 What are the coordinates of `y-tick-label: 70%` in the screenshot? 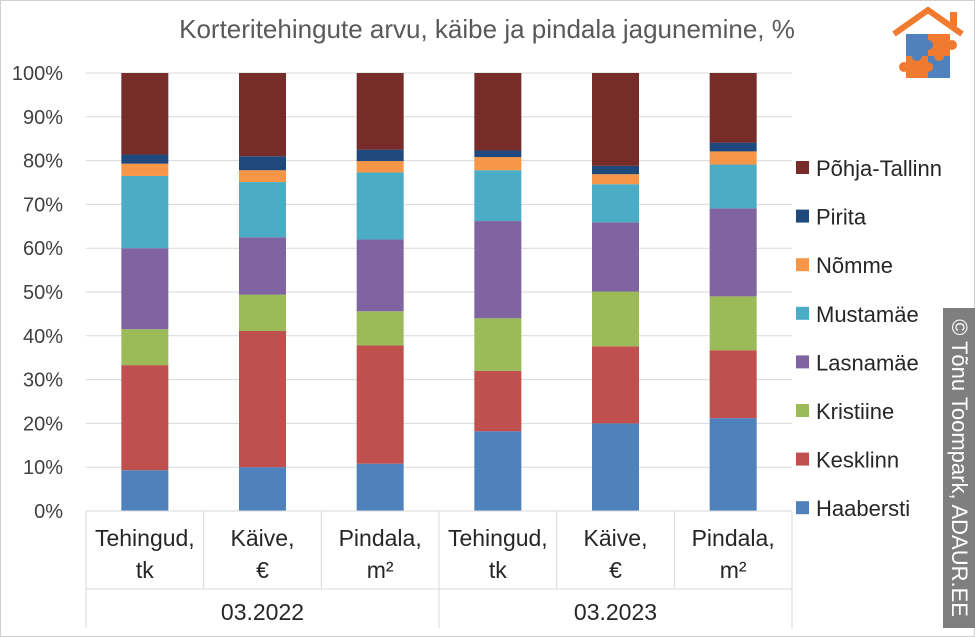 It's located at (43, 205).